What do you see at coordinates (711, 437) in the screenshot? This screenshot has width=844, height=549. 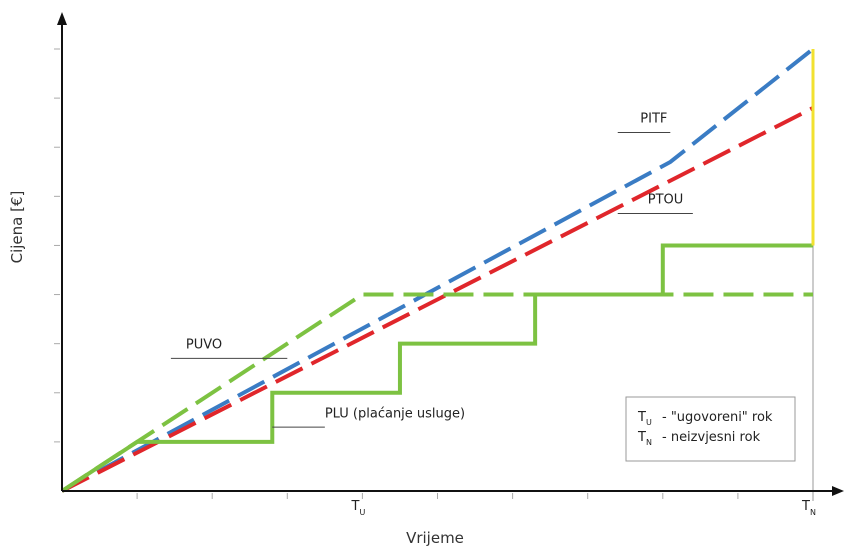 I see `legend-text-1: - neizvjesni rok` at bounding box center [711, 437].